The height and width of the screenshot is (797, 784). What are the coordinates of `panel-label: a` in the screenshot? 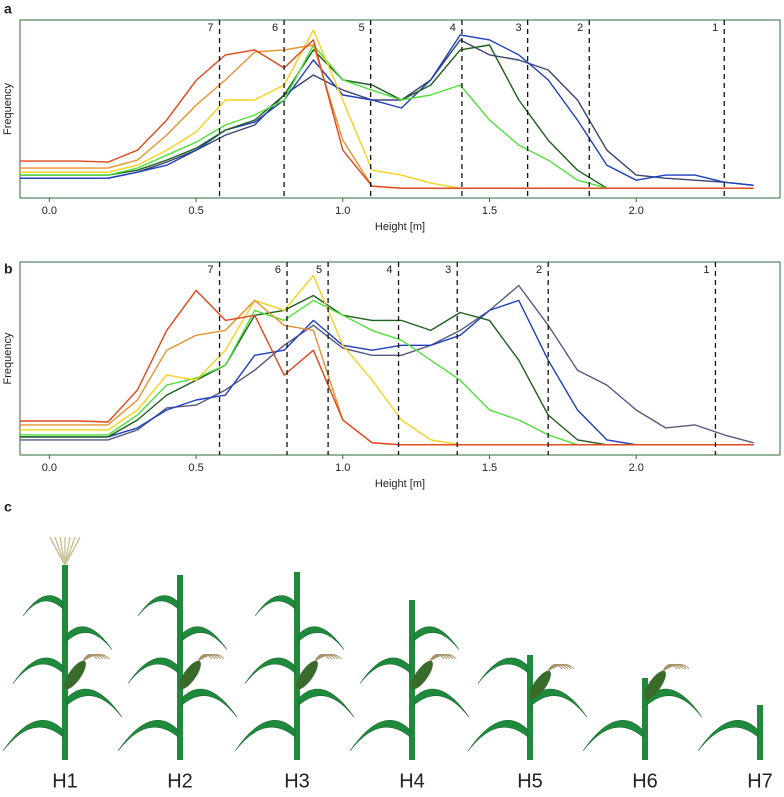 It's located at (8, 9).